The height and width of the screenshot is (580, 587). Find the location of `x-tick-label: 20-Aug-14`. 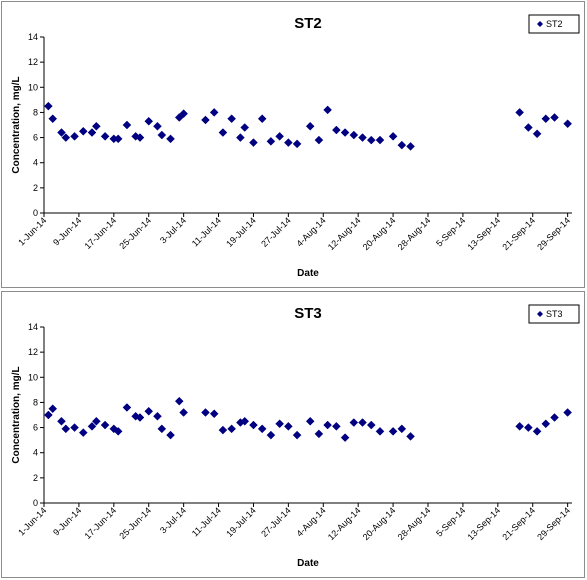

x-tick-label: 20-Aug-14 is located at coordinates (379, 523).